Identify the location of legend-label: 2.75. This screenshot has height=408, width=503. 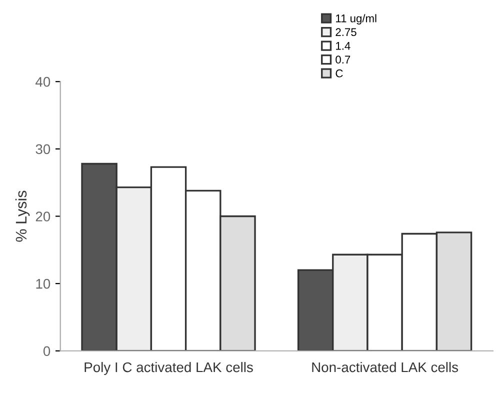
(346, 32).